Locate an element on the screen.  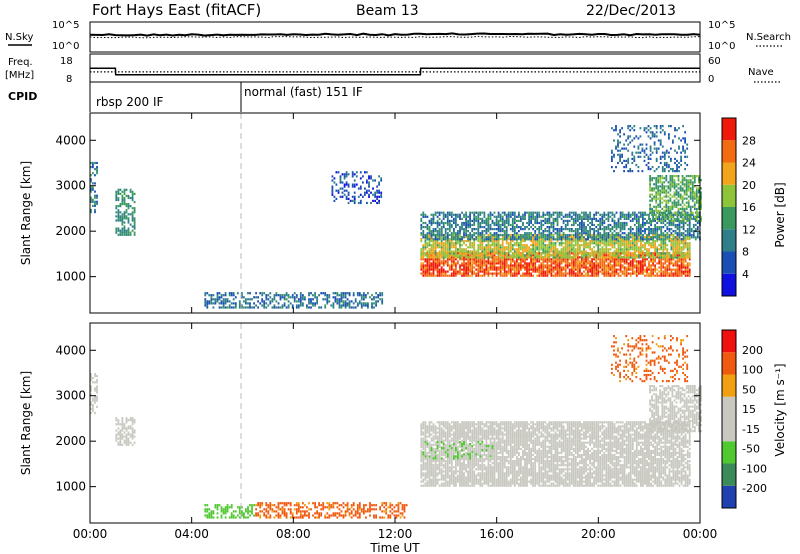
station-title: Fort Hays East (fitACF) is located at coordinates (176, 10).